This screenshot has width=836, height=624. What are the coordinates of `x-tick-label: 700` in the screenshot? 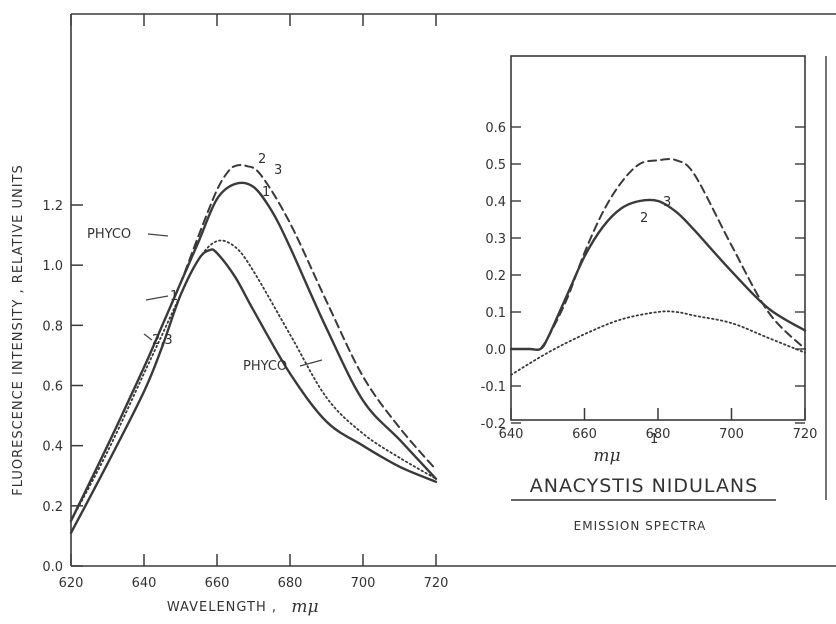 It's located at (363, 583).